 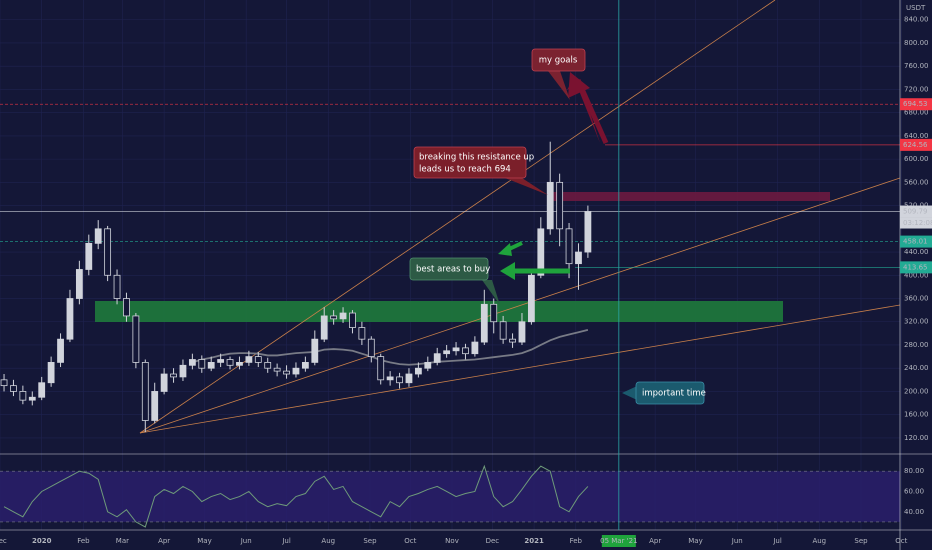 I want to click on price-level-label: 509.79, so click(x=915, y=212).